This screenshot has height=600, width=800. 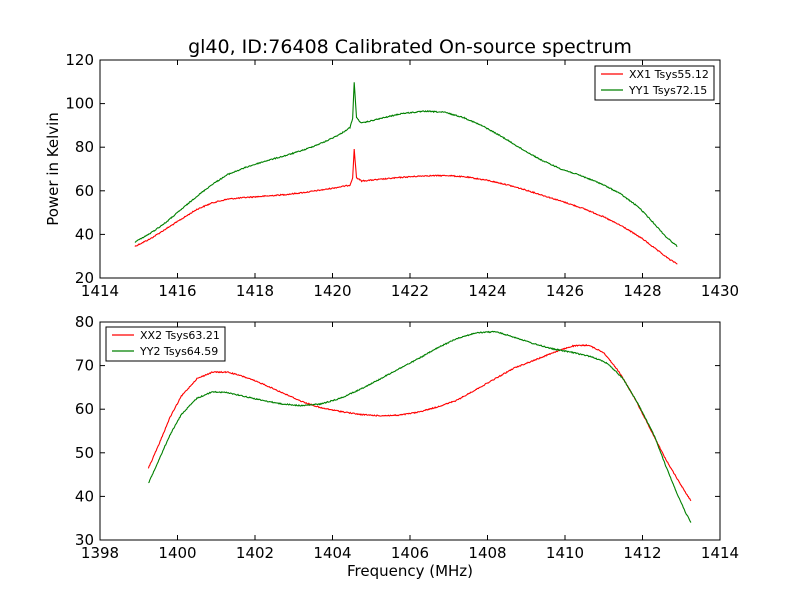 I want to click on top-x-tick-label: 1418, so click(x=255, y=291).